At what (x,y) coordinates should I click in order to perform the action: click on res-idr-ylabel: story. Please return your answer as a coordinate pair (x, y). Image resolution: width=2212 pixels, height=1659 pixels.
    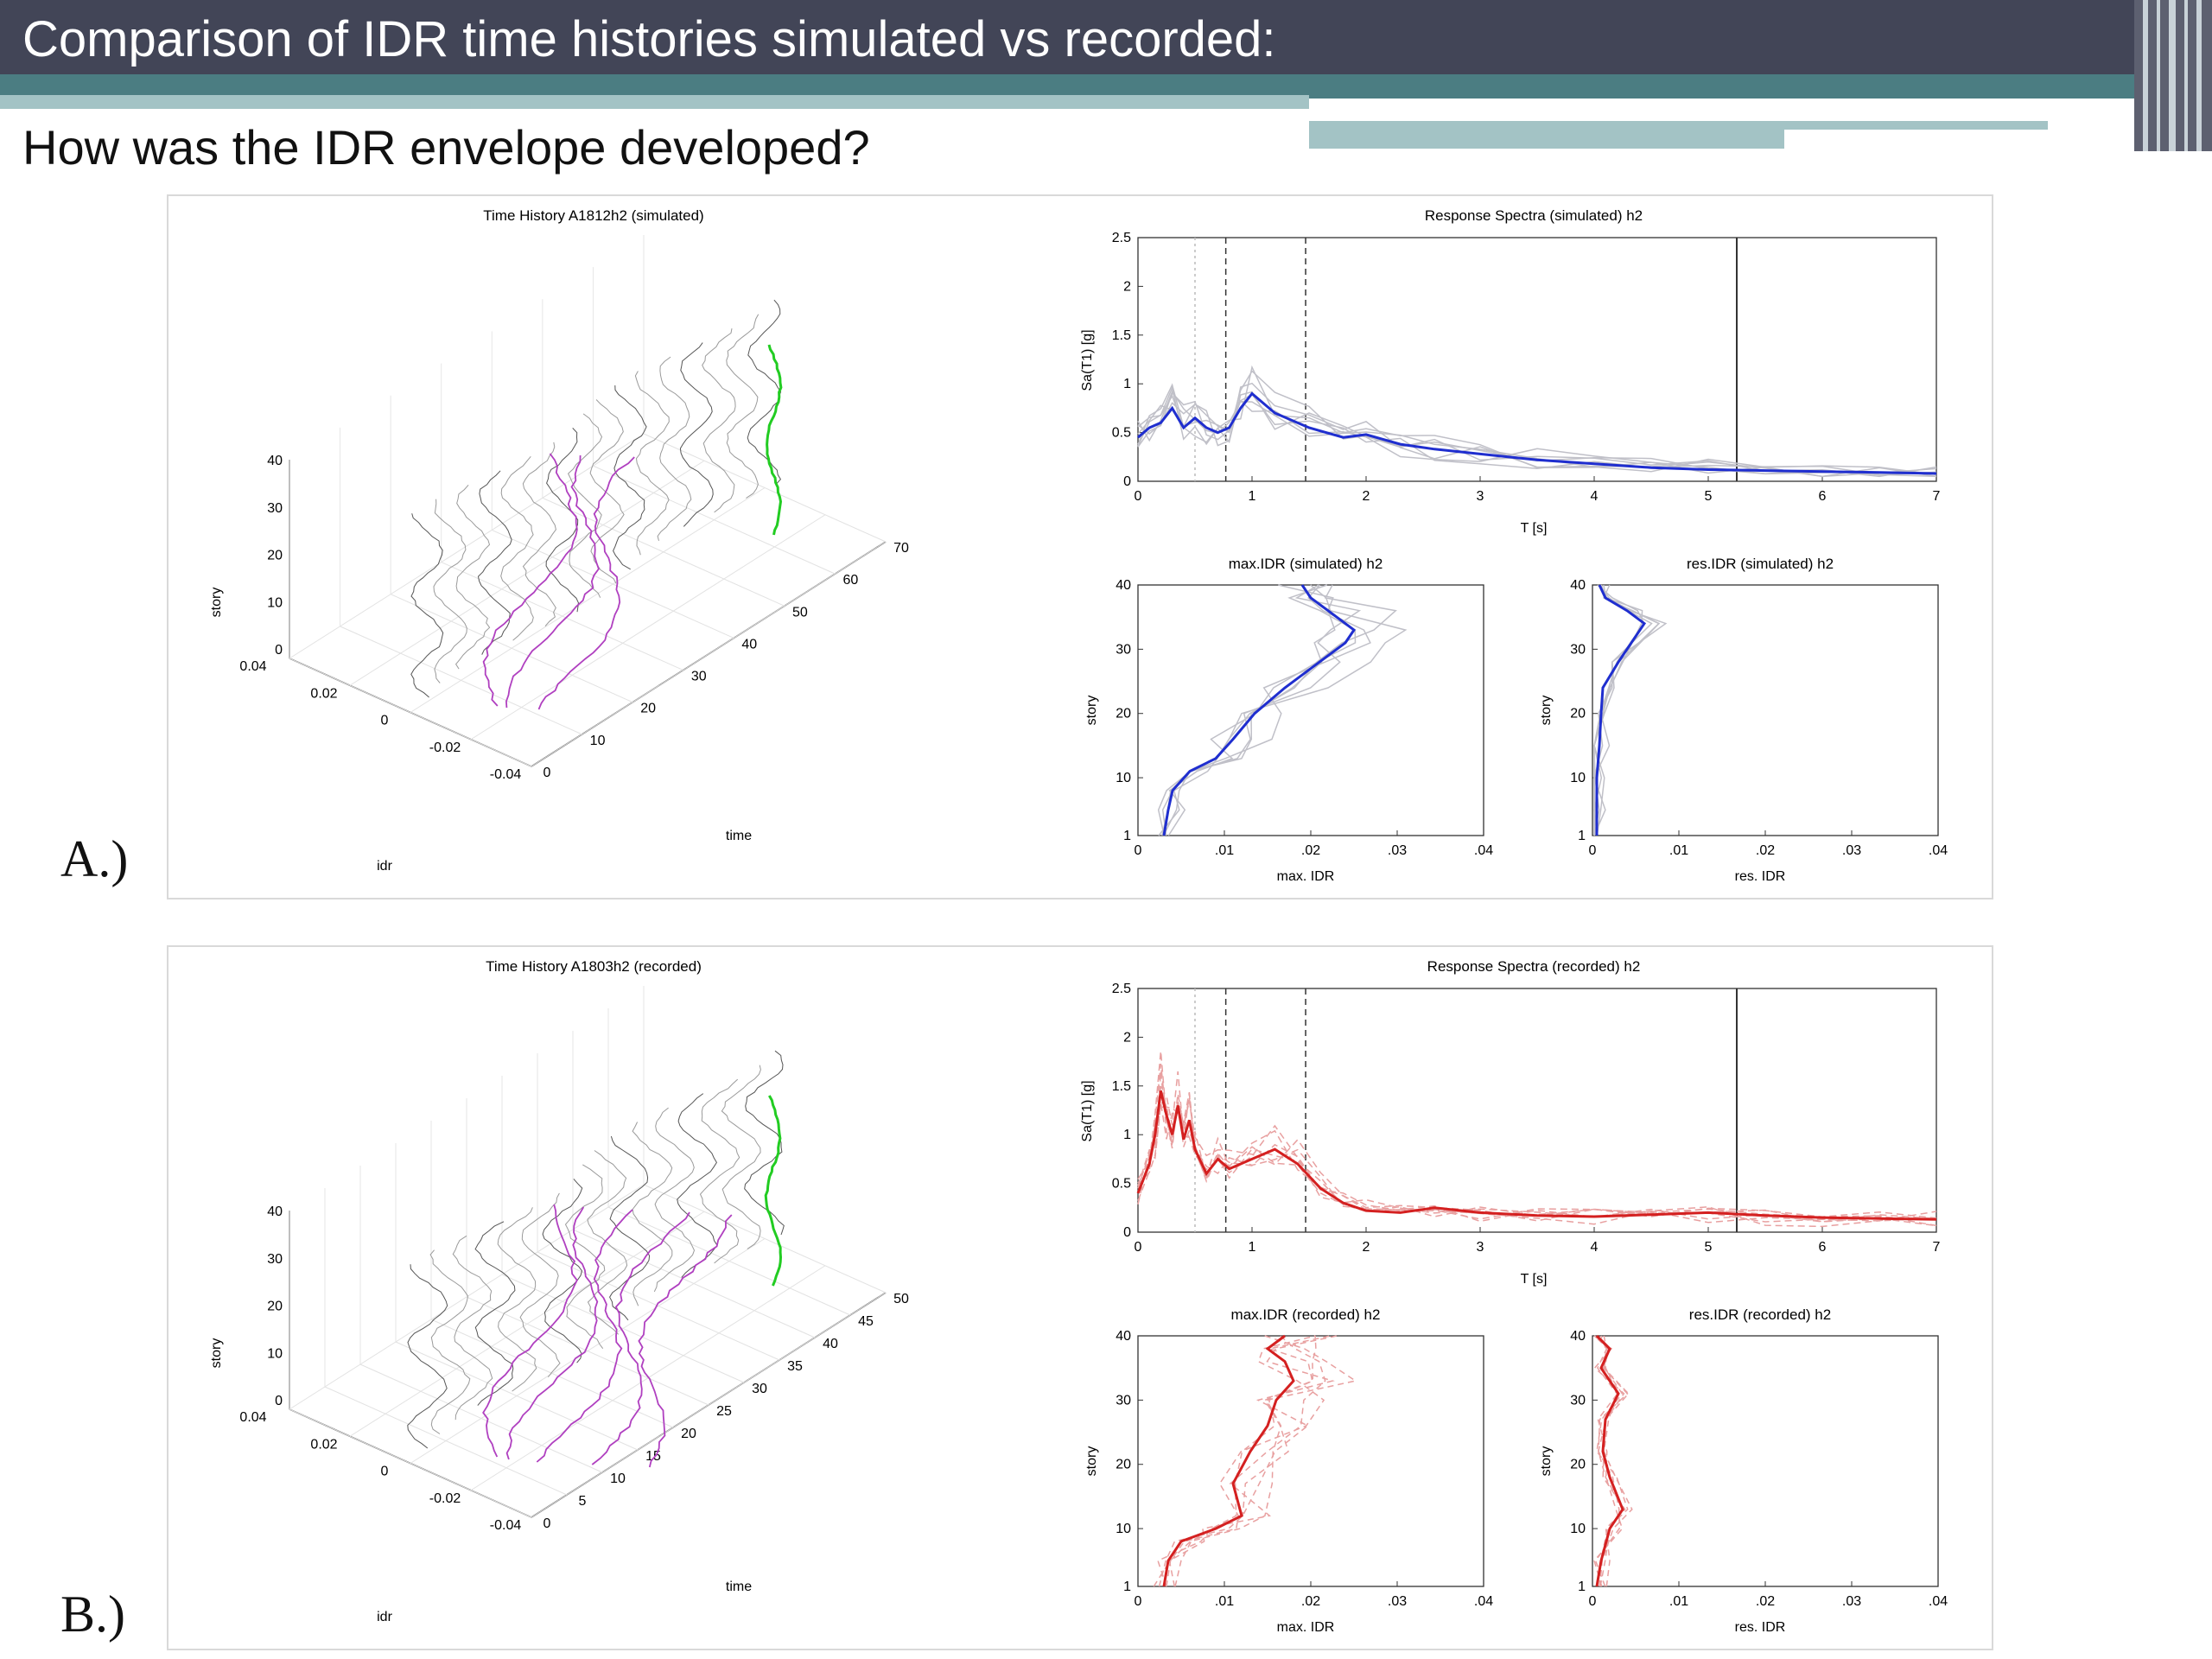
    Looking at the image, I should click on (1546, 1461).